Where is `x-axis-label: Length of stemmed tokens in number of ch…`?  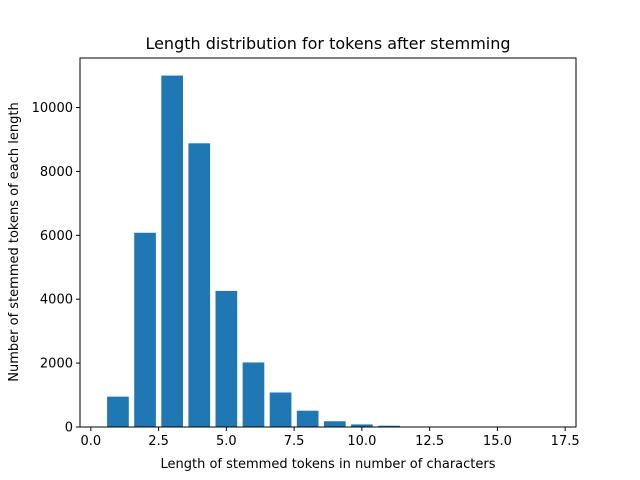
x-axis-label: Length of stemmed tokens in number of ch… is located at coordinates (327, 464).